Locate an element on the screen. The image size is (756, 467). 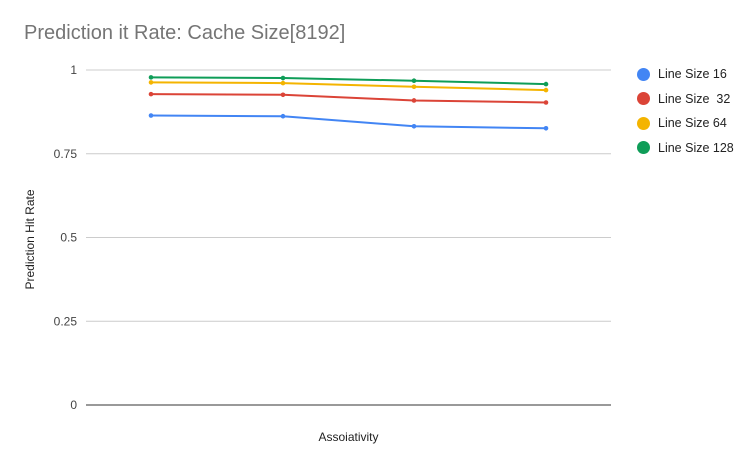
y-axis-title: Prediction Hit Rate is located at coordinates (30, 239).